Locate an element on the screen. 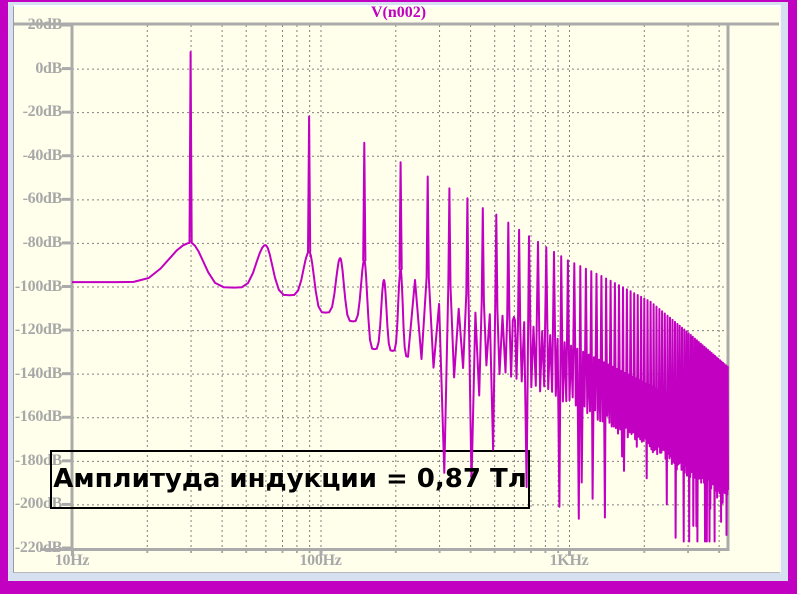 The height and width of the screenshot is (594, 797). y-axis-label: -220dB is located at coordinates (38, 547).